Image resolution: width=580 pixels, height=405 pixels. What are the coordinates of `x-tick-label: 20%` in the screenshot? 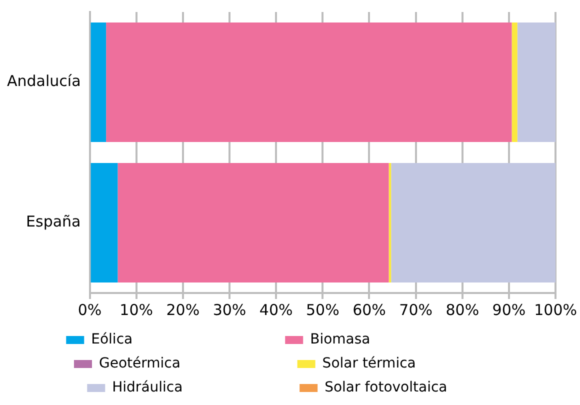 It's located at (183, 309).